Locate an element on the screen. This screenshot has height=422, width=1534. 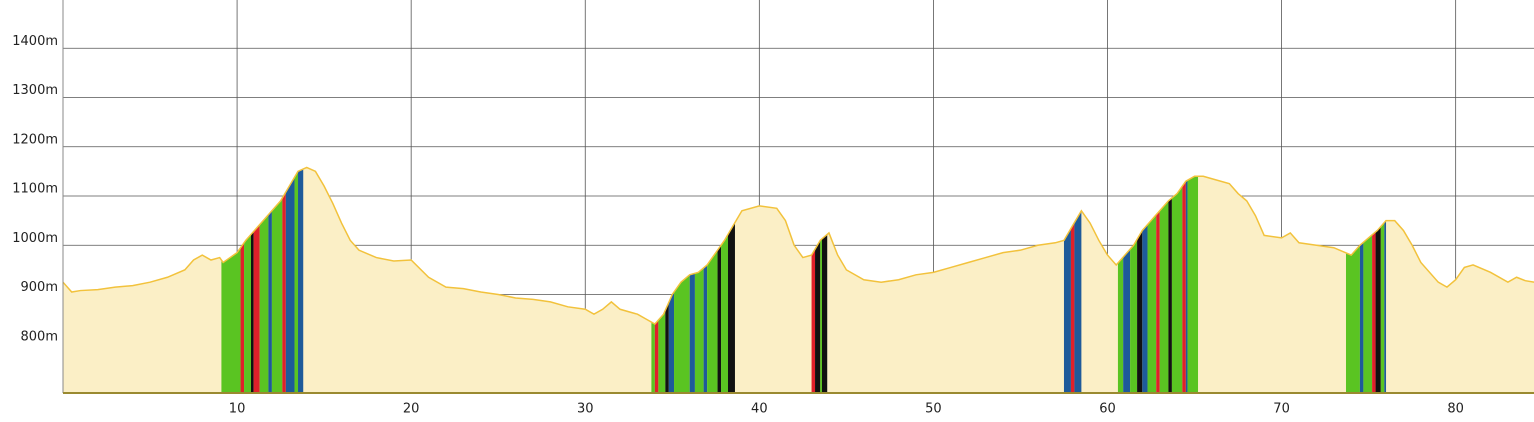
y-tick-label: 1300m is located at coordinates (35, 90).